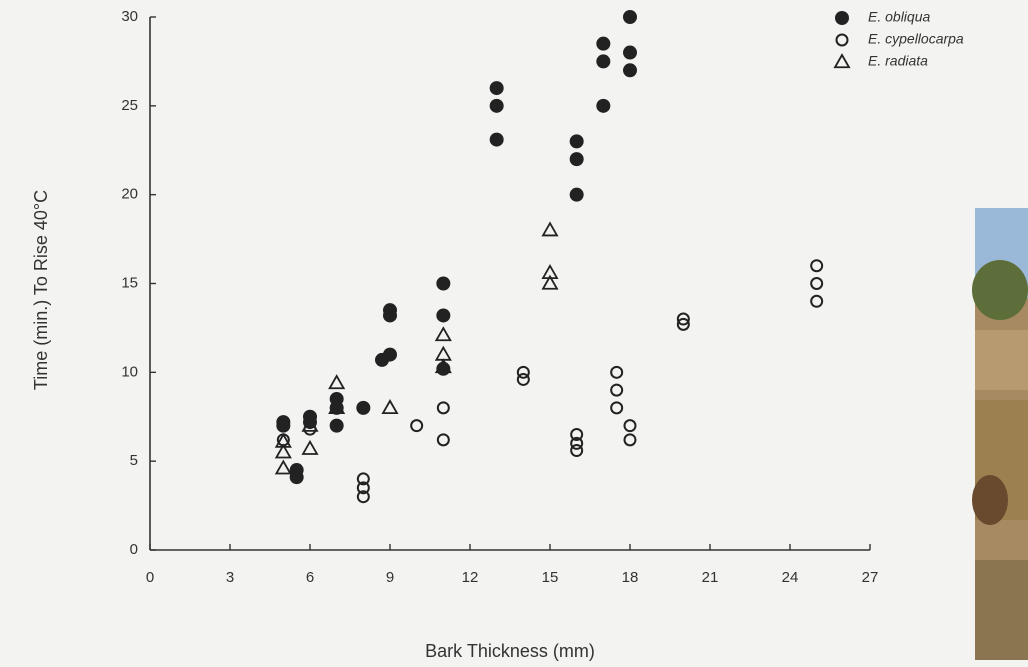  I want to click on y-tick-label: 10, so click(129, 371).